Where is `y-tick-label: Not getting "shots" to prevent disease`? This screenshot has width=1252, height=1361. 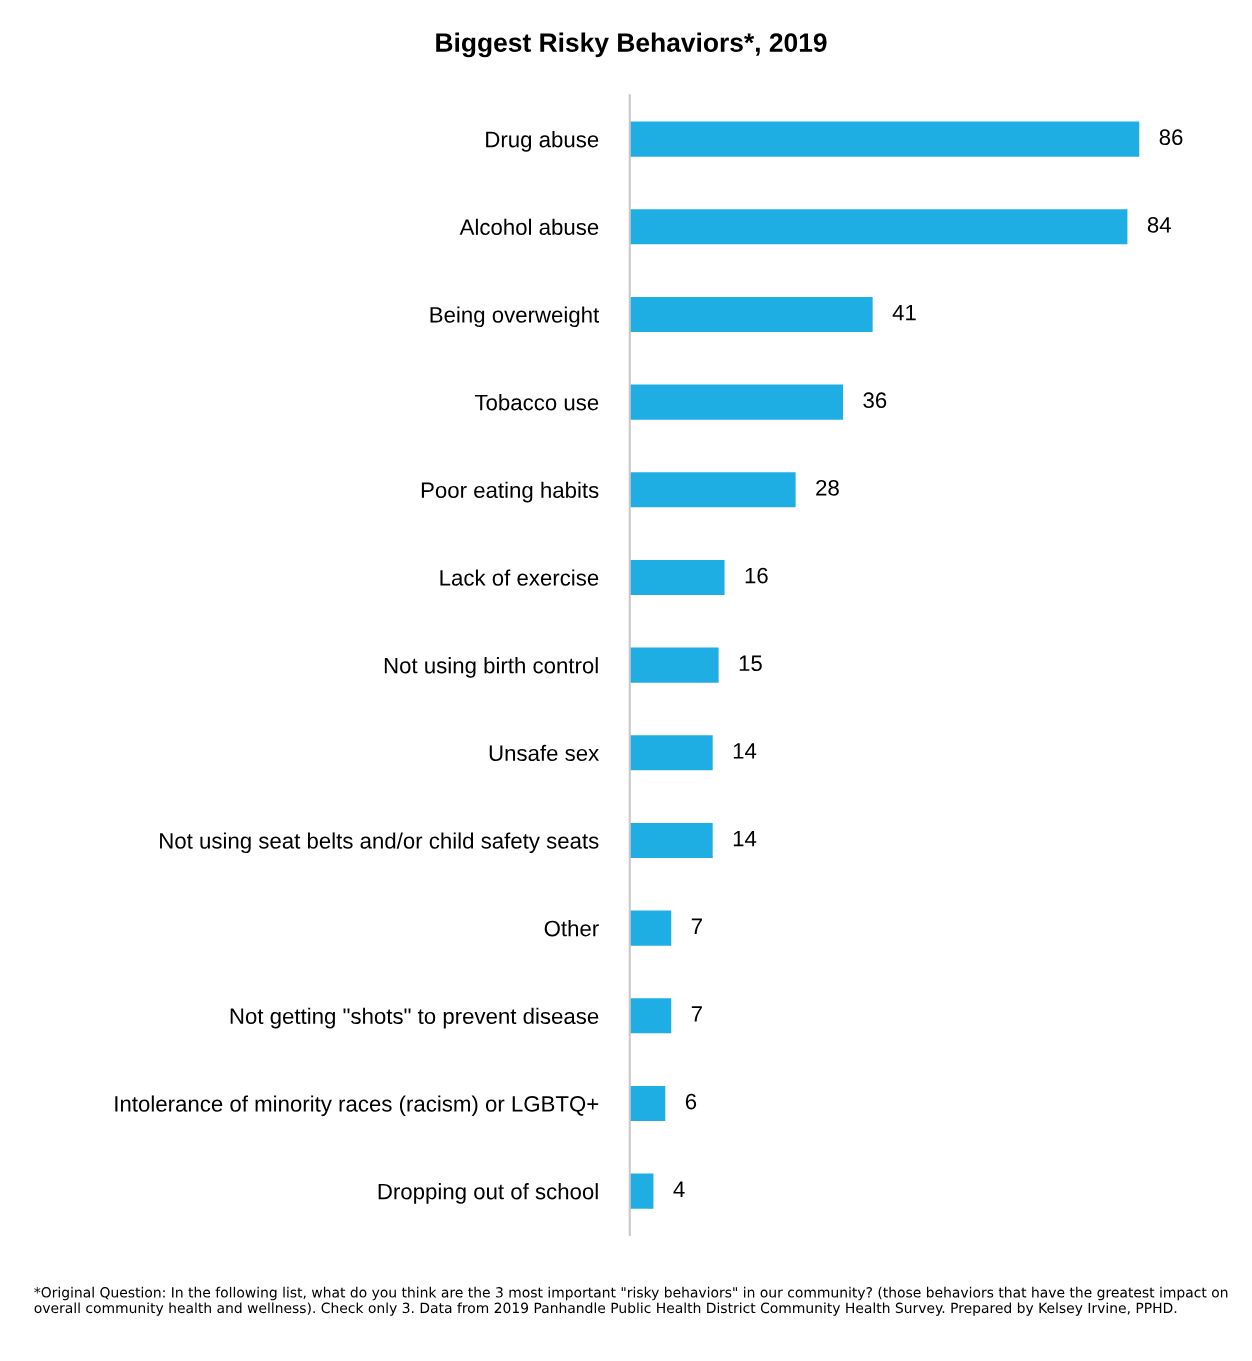 y-tick-label: Not getting "shots" to prevent disease is located at coordinates (414, 1018).